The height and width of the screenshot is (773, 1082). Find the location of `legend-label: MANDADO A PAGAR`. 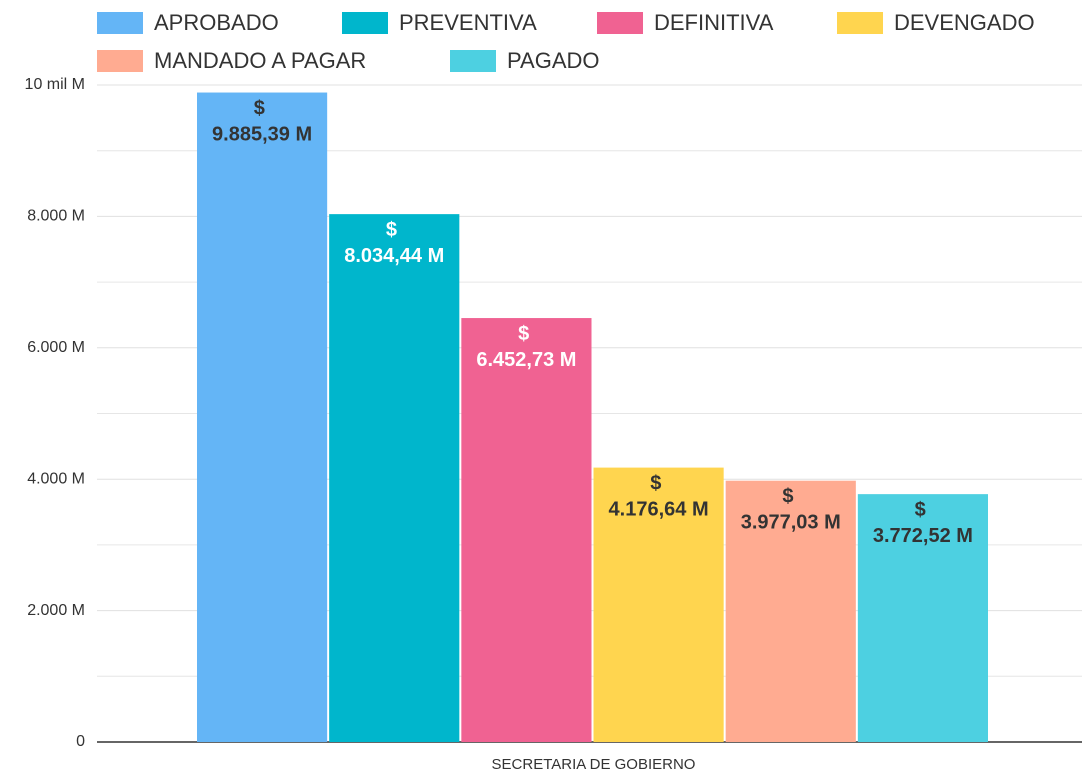

legend-label: MANDADO A PAGAR is located at coordinates (260, 60).